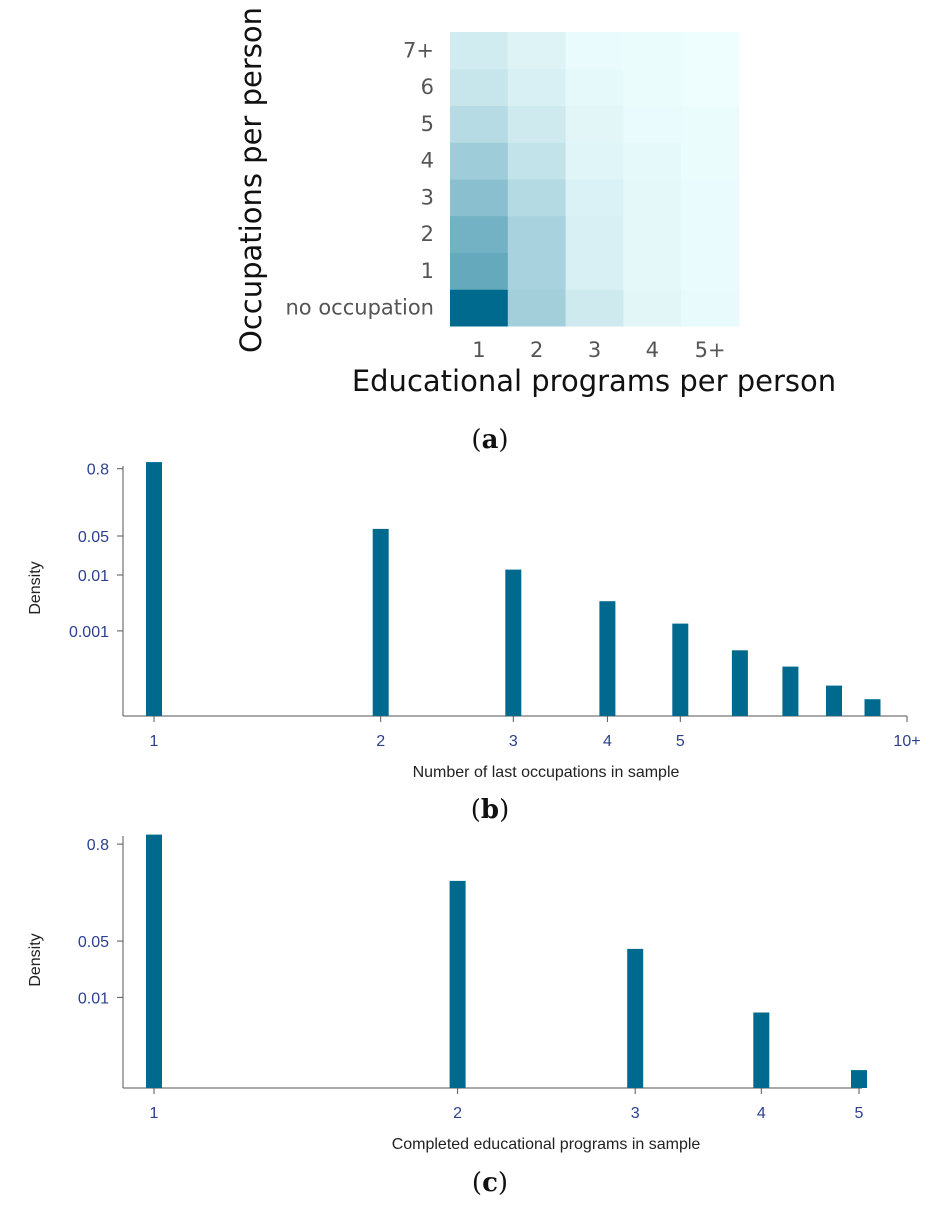  I want to click on heatmap-cell-no-occupation-x2, so click(537, 308).